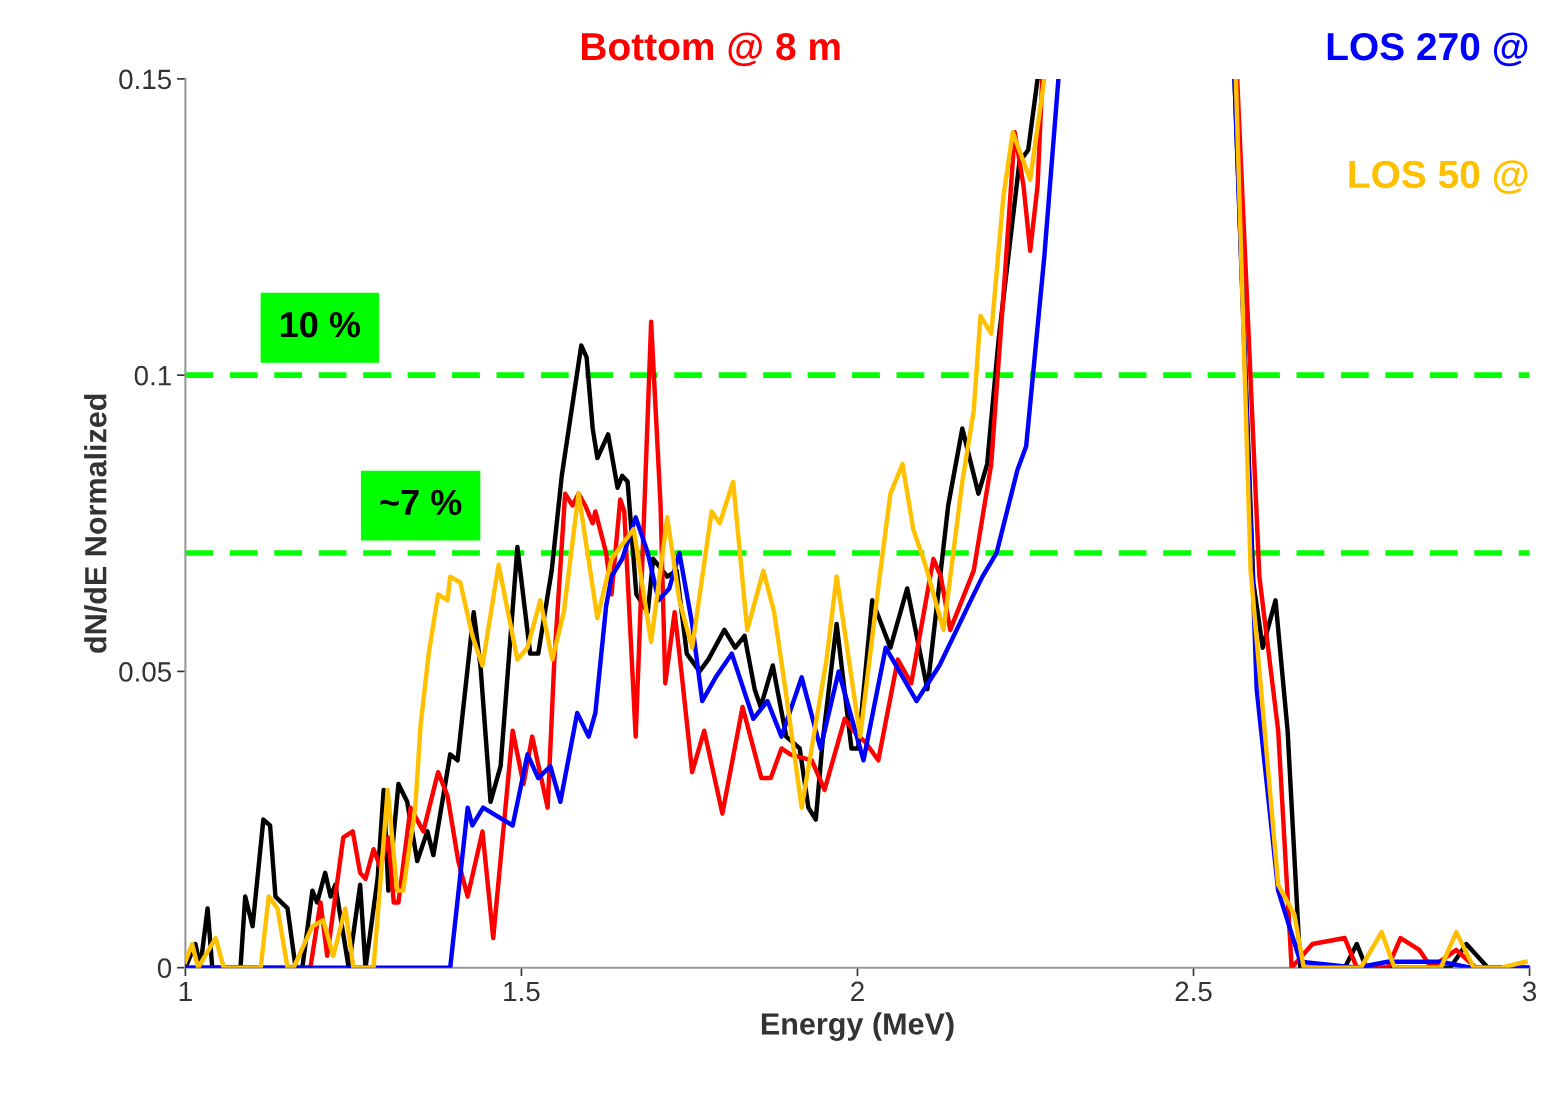 This screenshot has height=1111, width=1545. I want to click on text: Bottom @ 8 m, so click(711, 49).